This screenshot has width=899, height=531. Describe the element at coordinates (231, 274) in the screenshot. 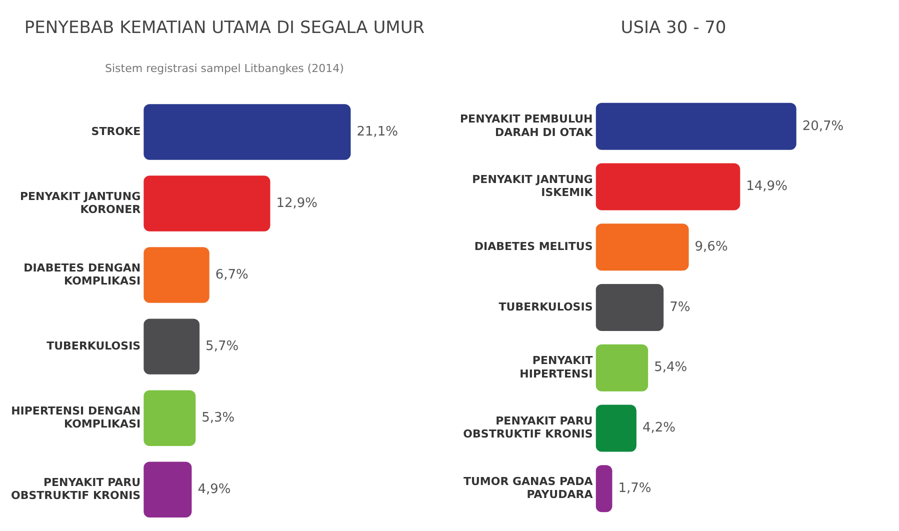

I see `data-label: 6,7%` at that location.